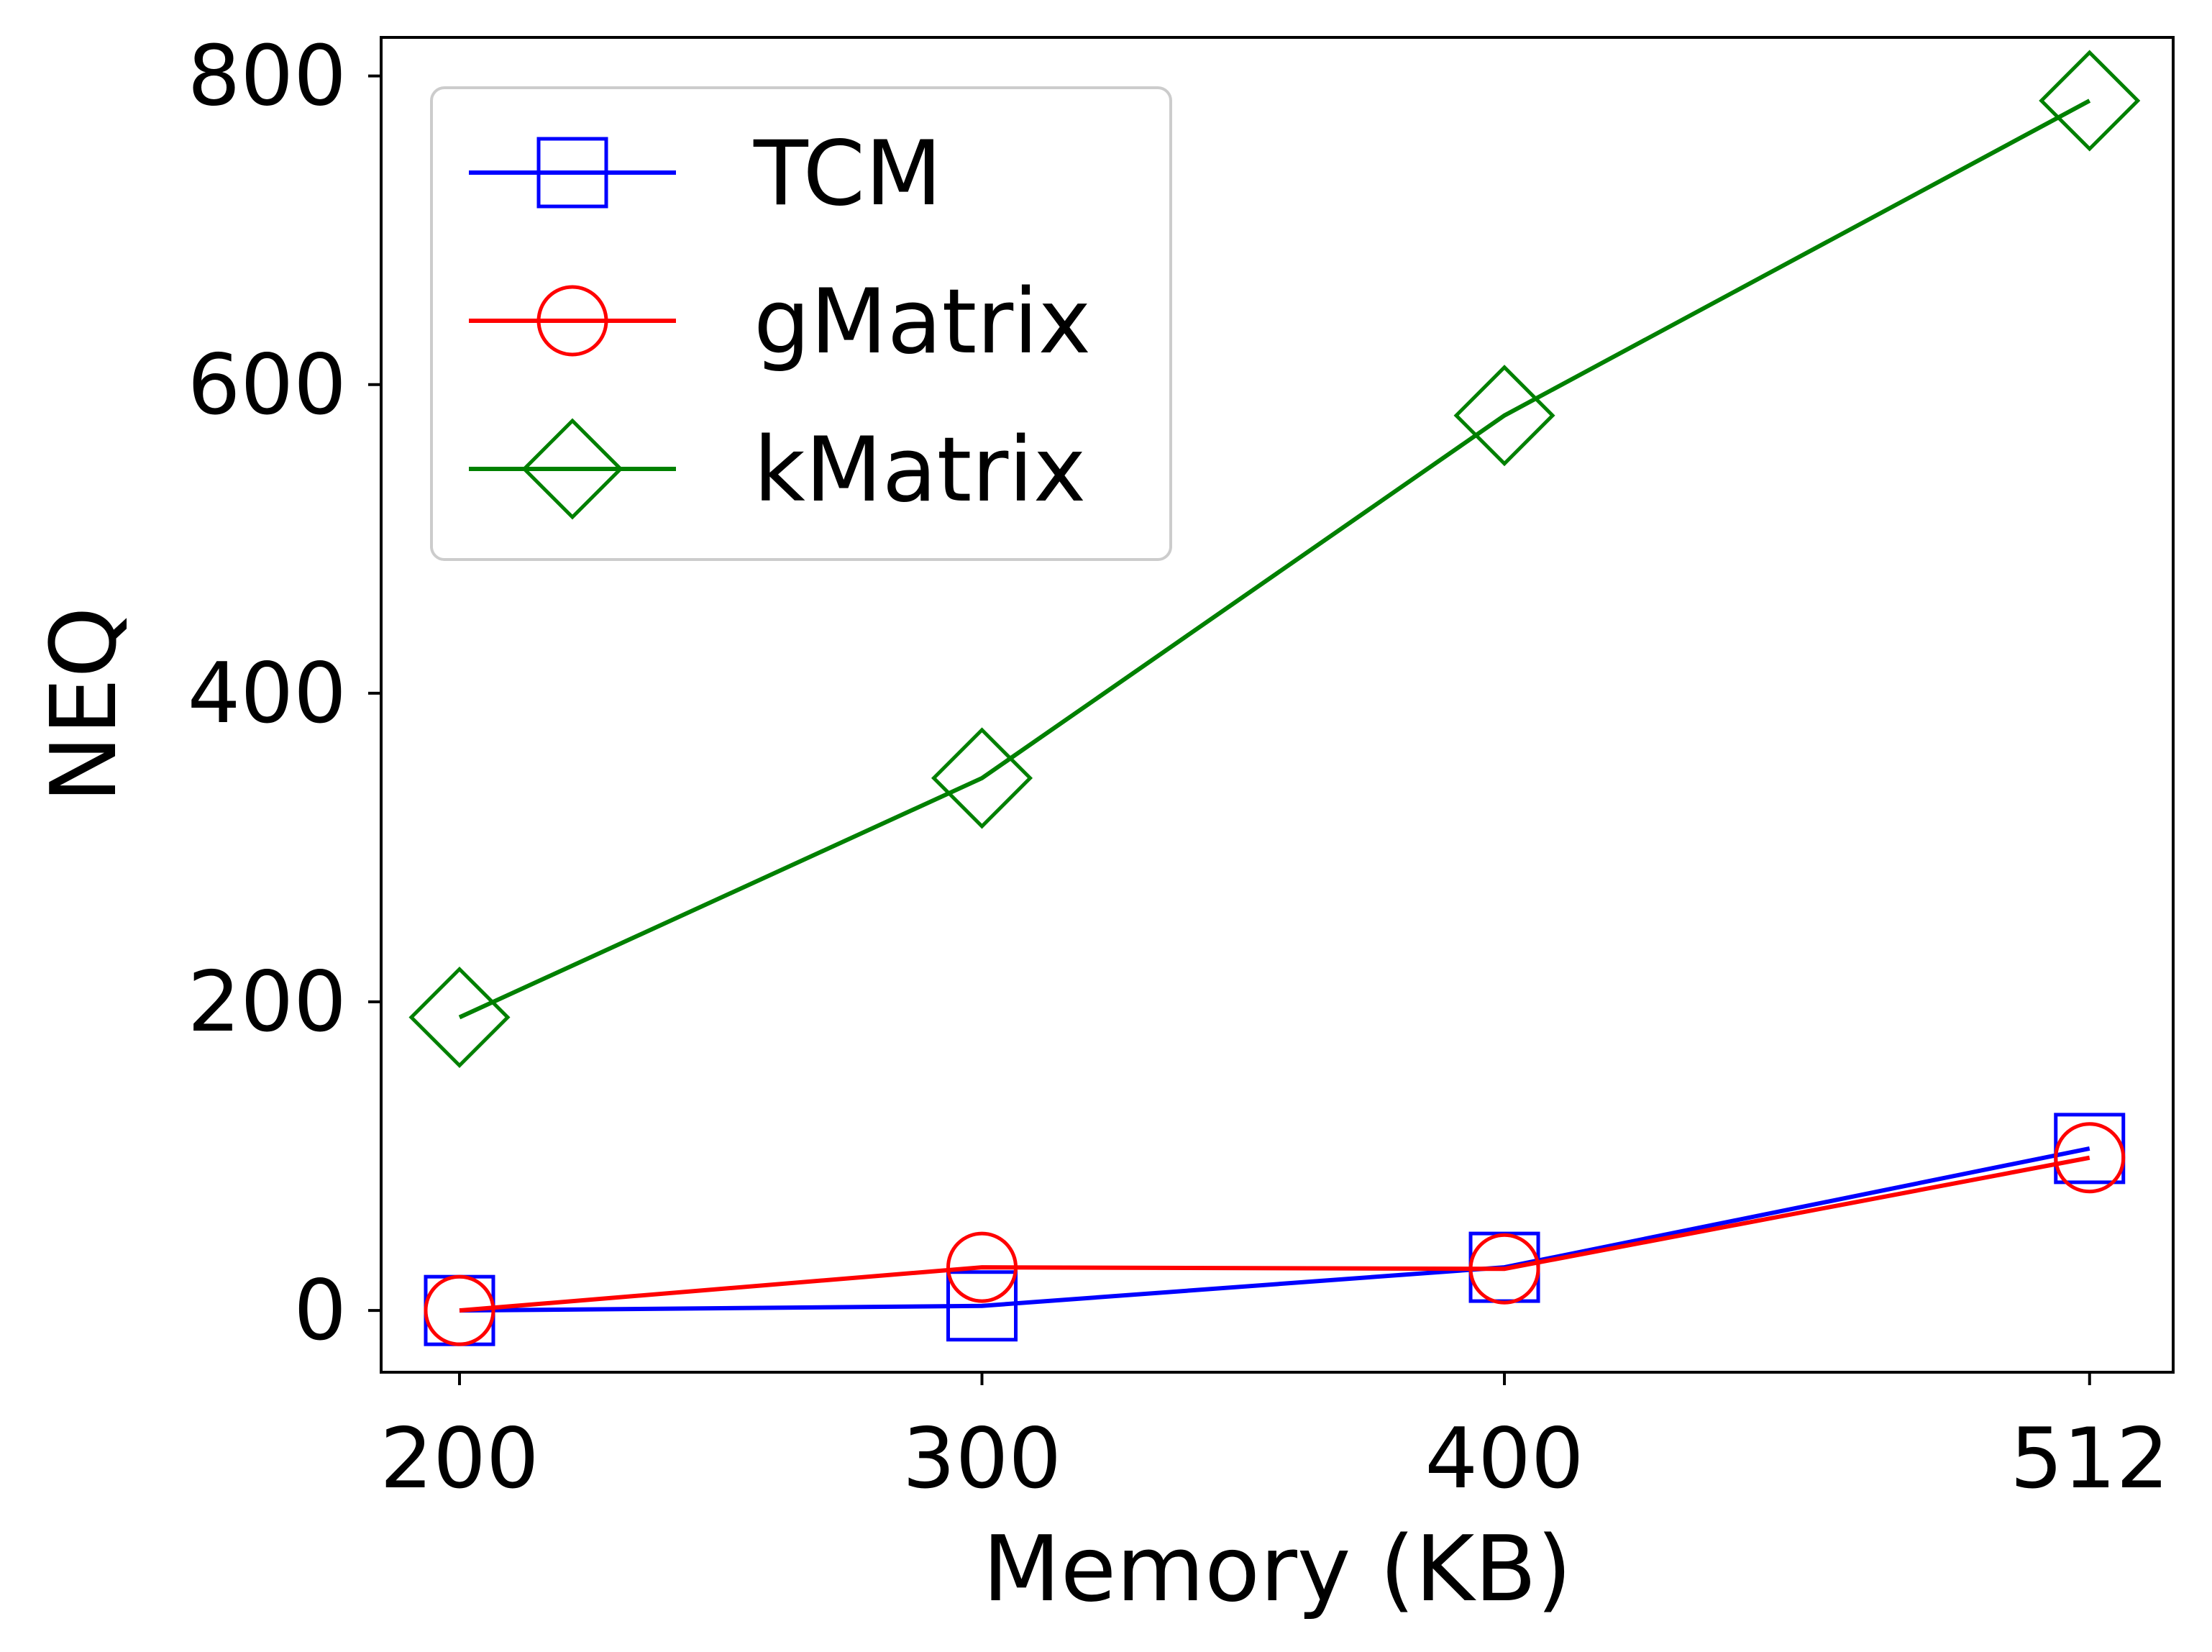 This screenshot has width=2212, height=1652. Describe the element at coordinates (267, 1002) in the screenshot. I see `y-tick-label: 200` at that location.